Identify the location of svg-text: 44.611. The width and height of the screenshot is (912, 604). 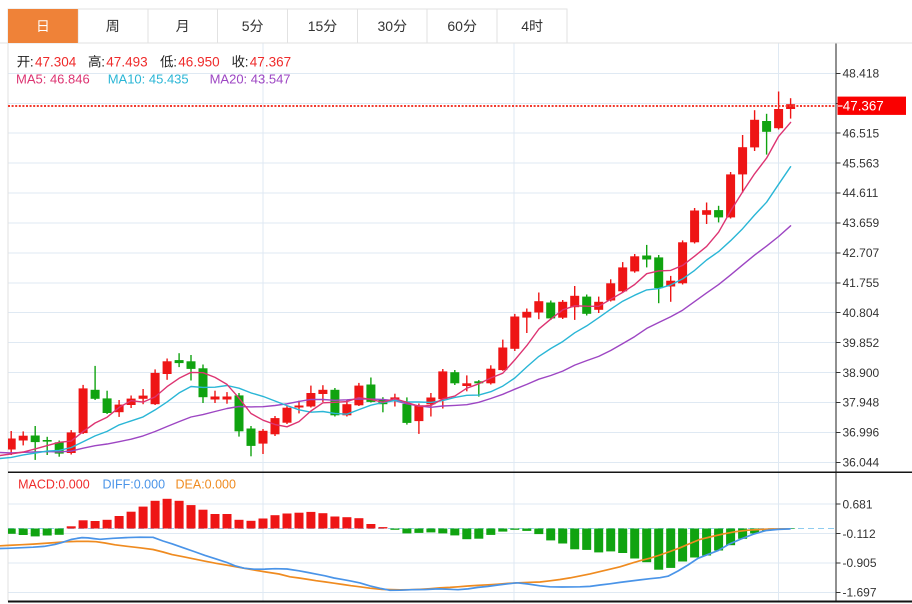
(861, 193).